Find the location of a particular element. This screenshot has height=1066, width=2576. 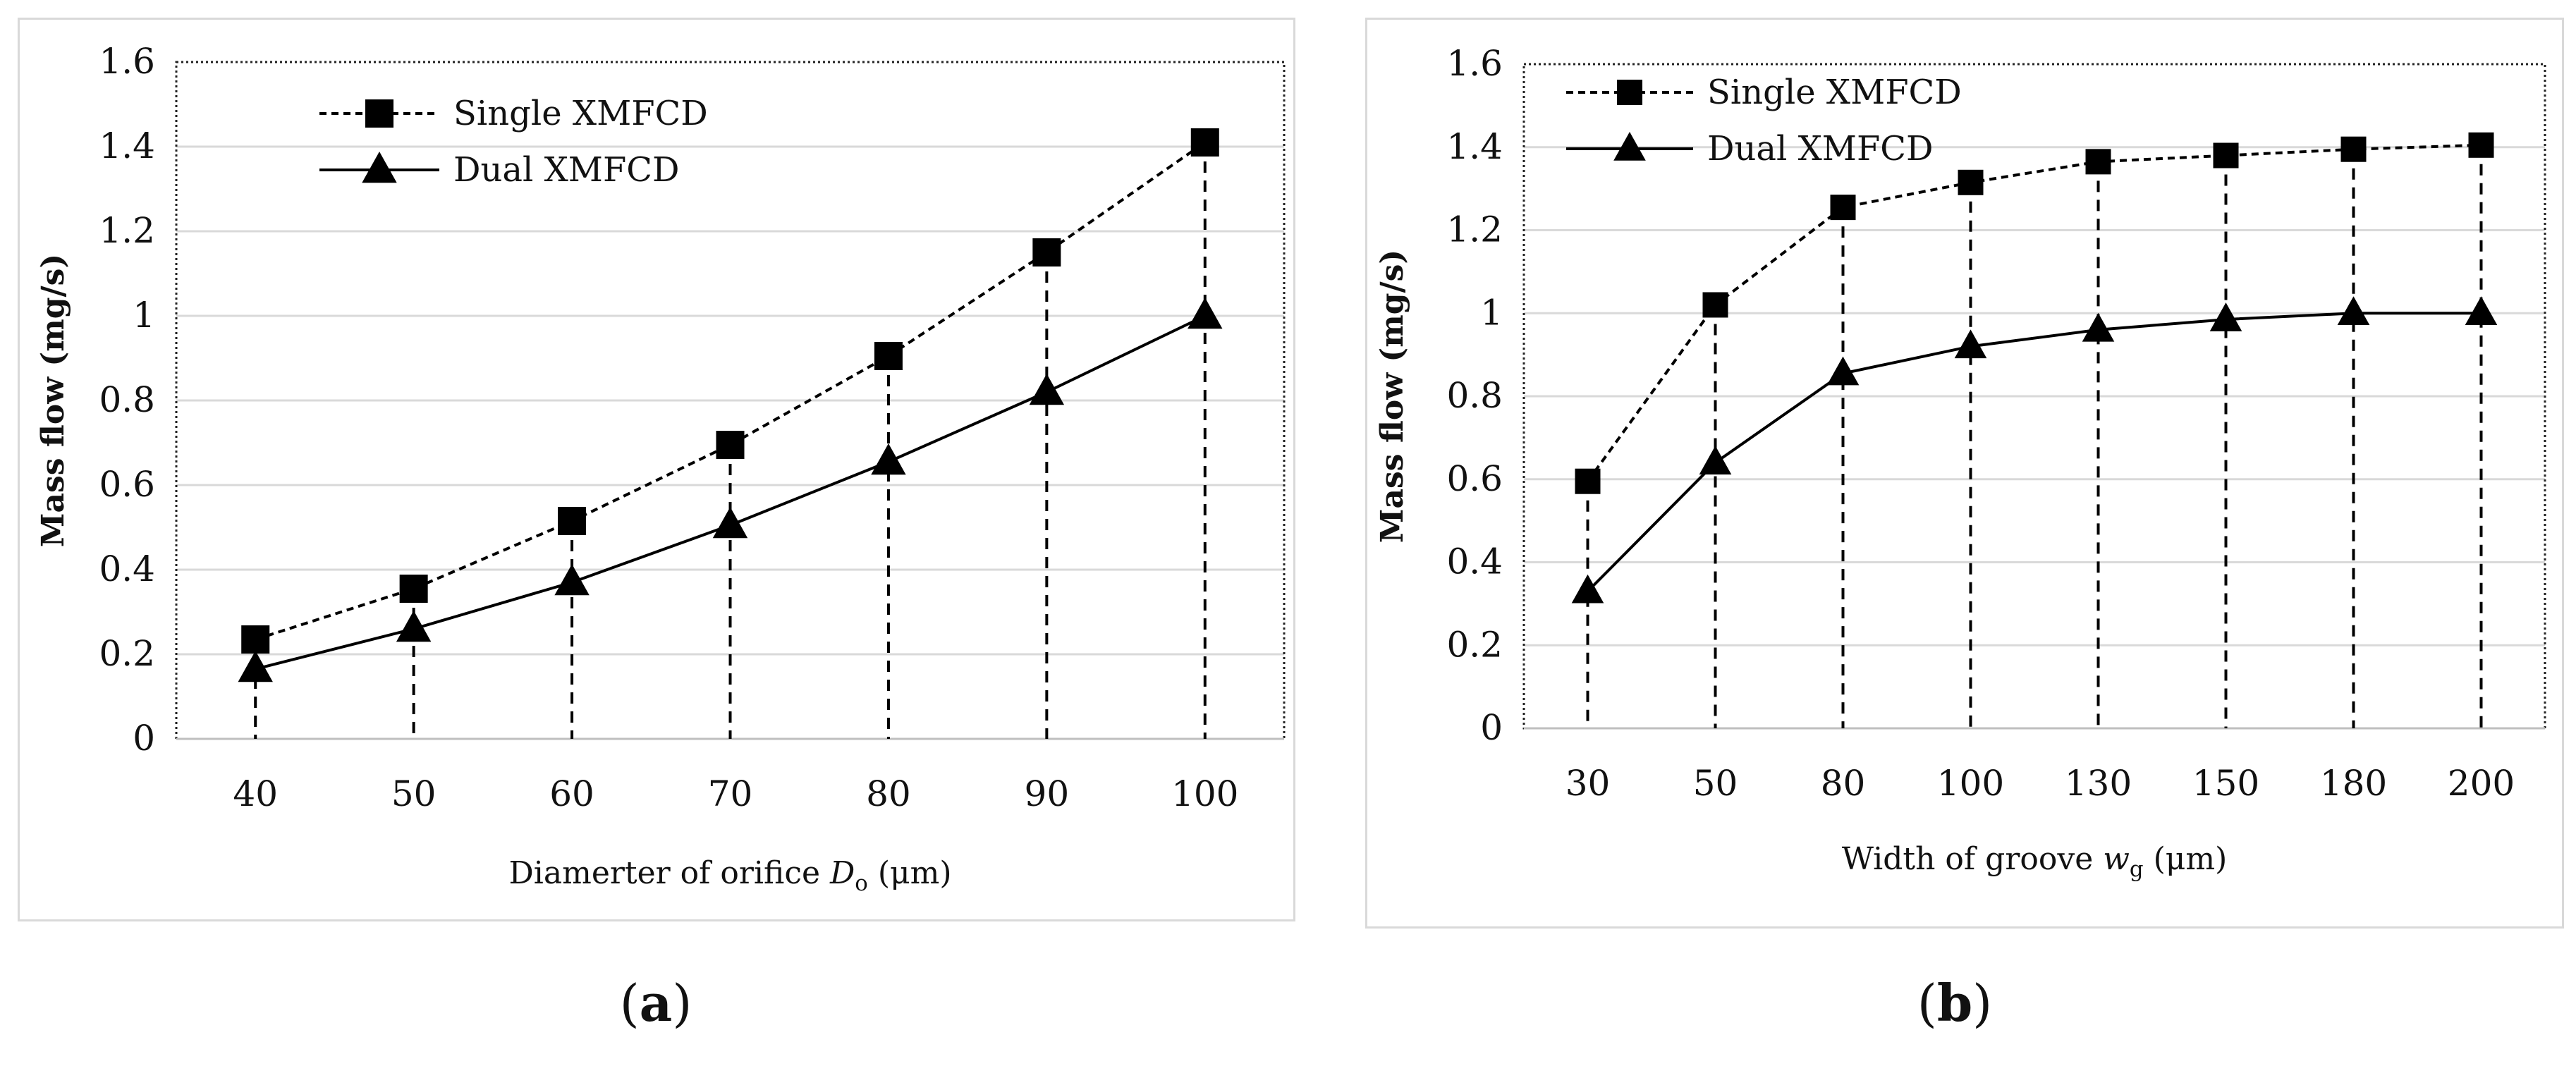

caption-a: (a) is located at coordinates (656, 1003).